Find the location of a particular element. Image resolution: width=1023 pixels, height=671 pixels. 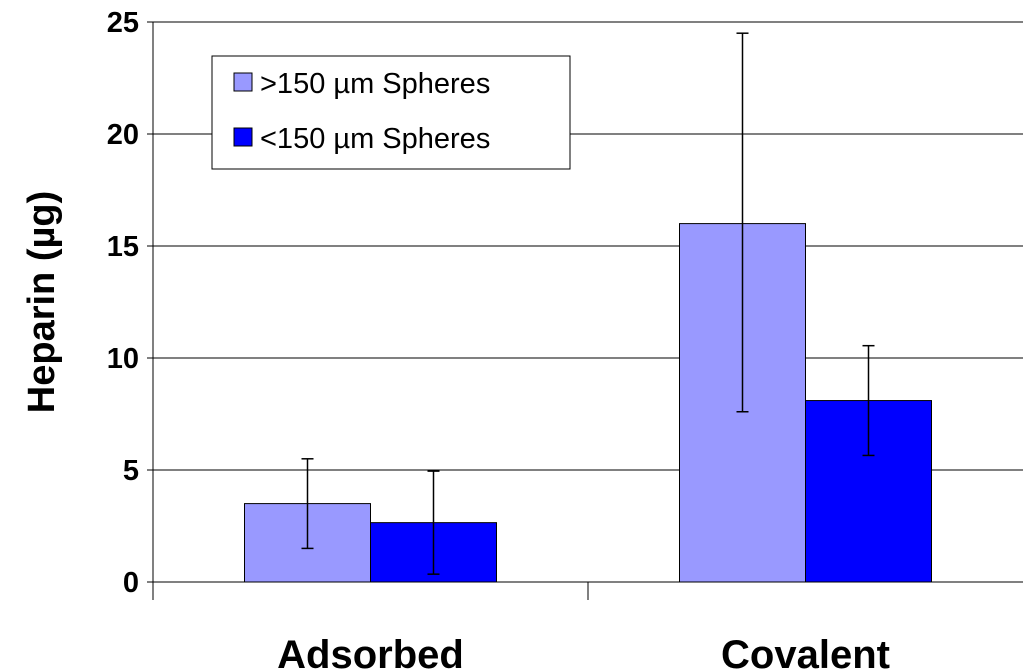

legend-box is located at coordinates (391, 112).